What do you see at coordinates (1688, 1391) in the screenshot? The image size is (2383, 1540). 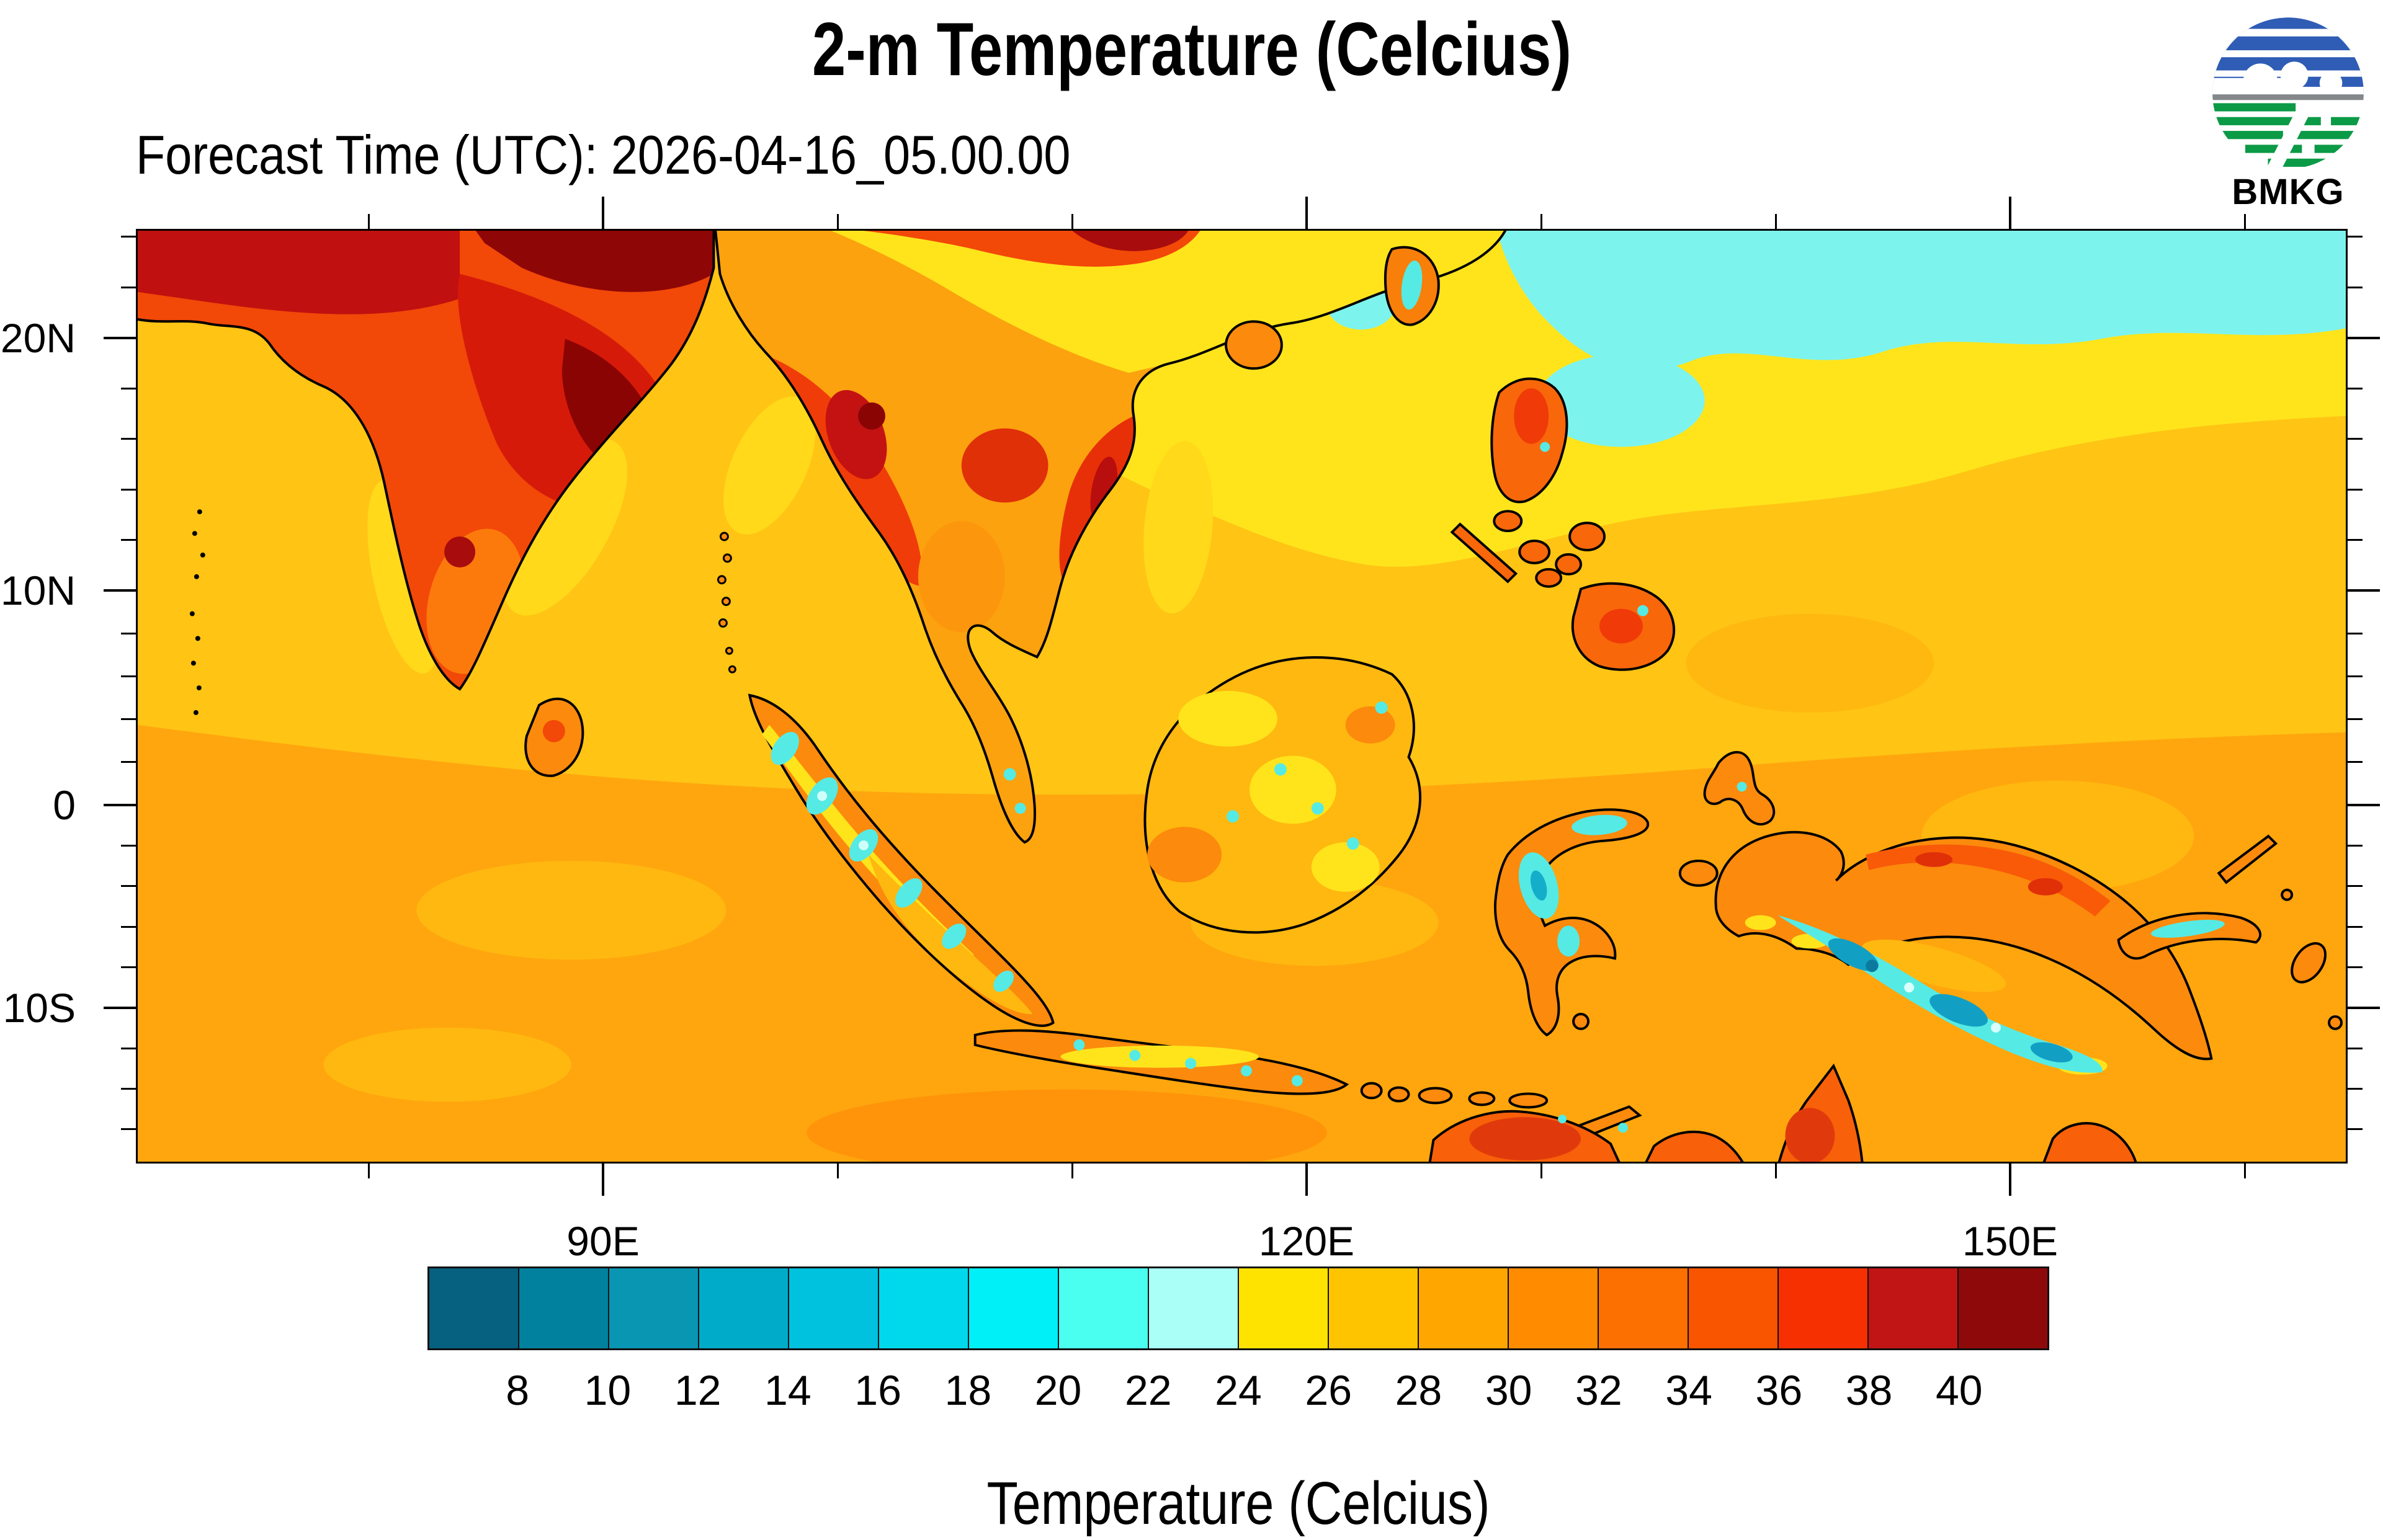 I see `colorbar-tick-label: 34` at bounding box center [1688, 1391].